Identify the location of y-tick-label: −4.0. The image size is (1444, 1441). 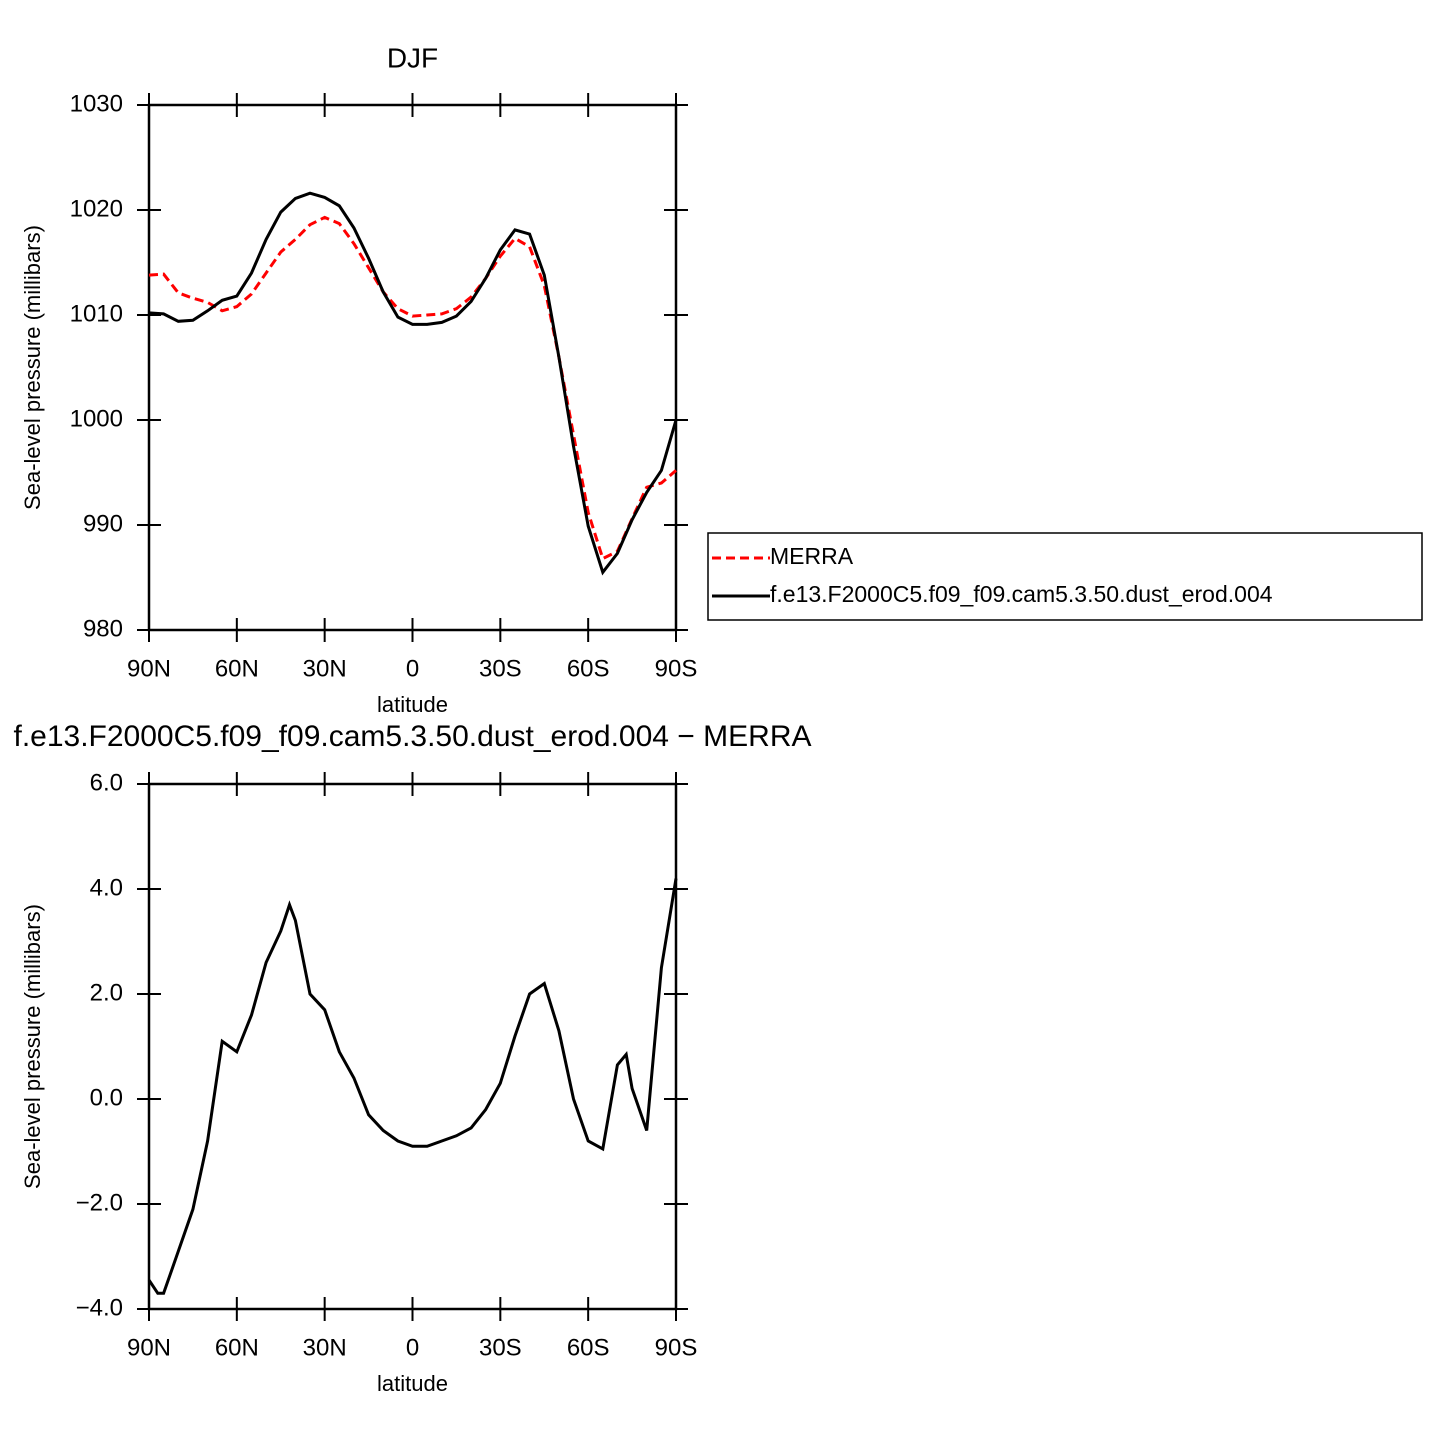
(99, 1307).